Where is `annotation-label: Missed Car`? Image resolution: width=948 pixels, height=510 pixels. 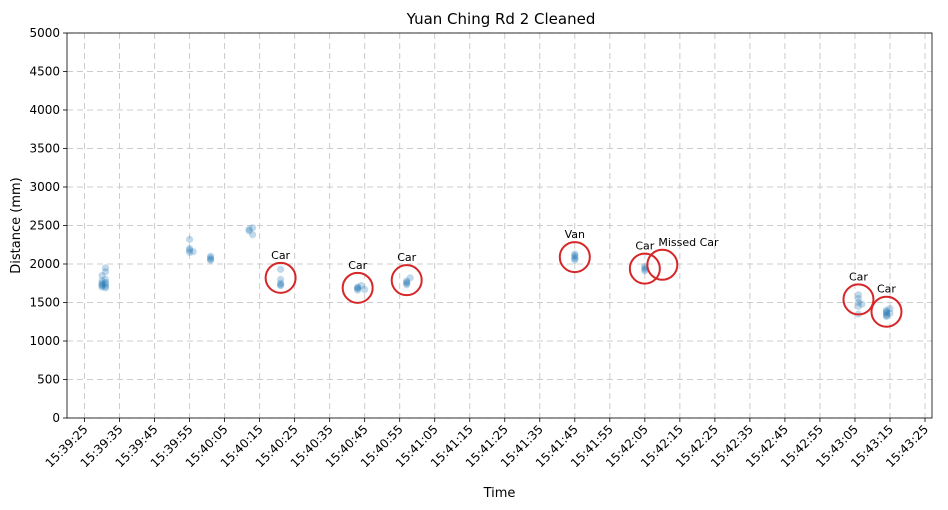 annotation-label: Missed Car is located at coordinates (688, 242).